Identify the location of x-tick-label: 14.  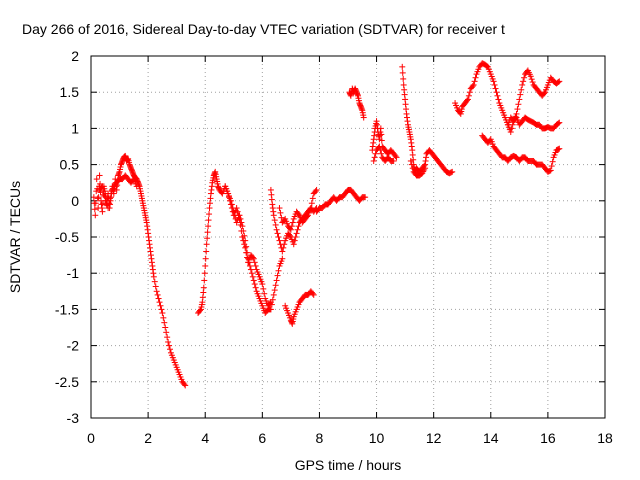
(491, 438).